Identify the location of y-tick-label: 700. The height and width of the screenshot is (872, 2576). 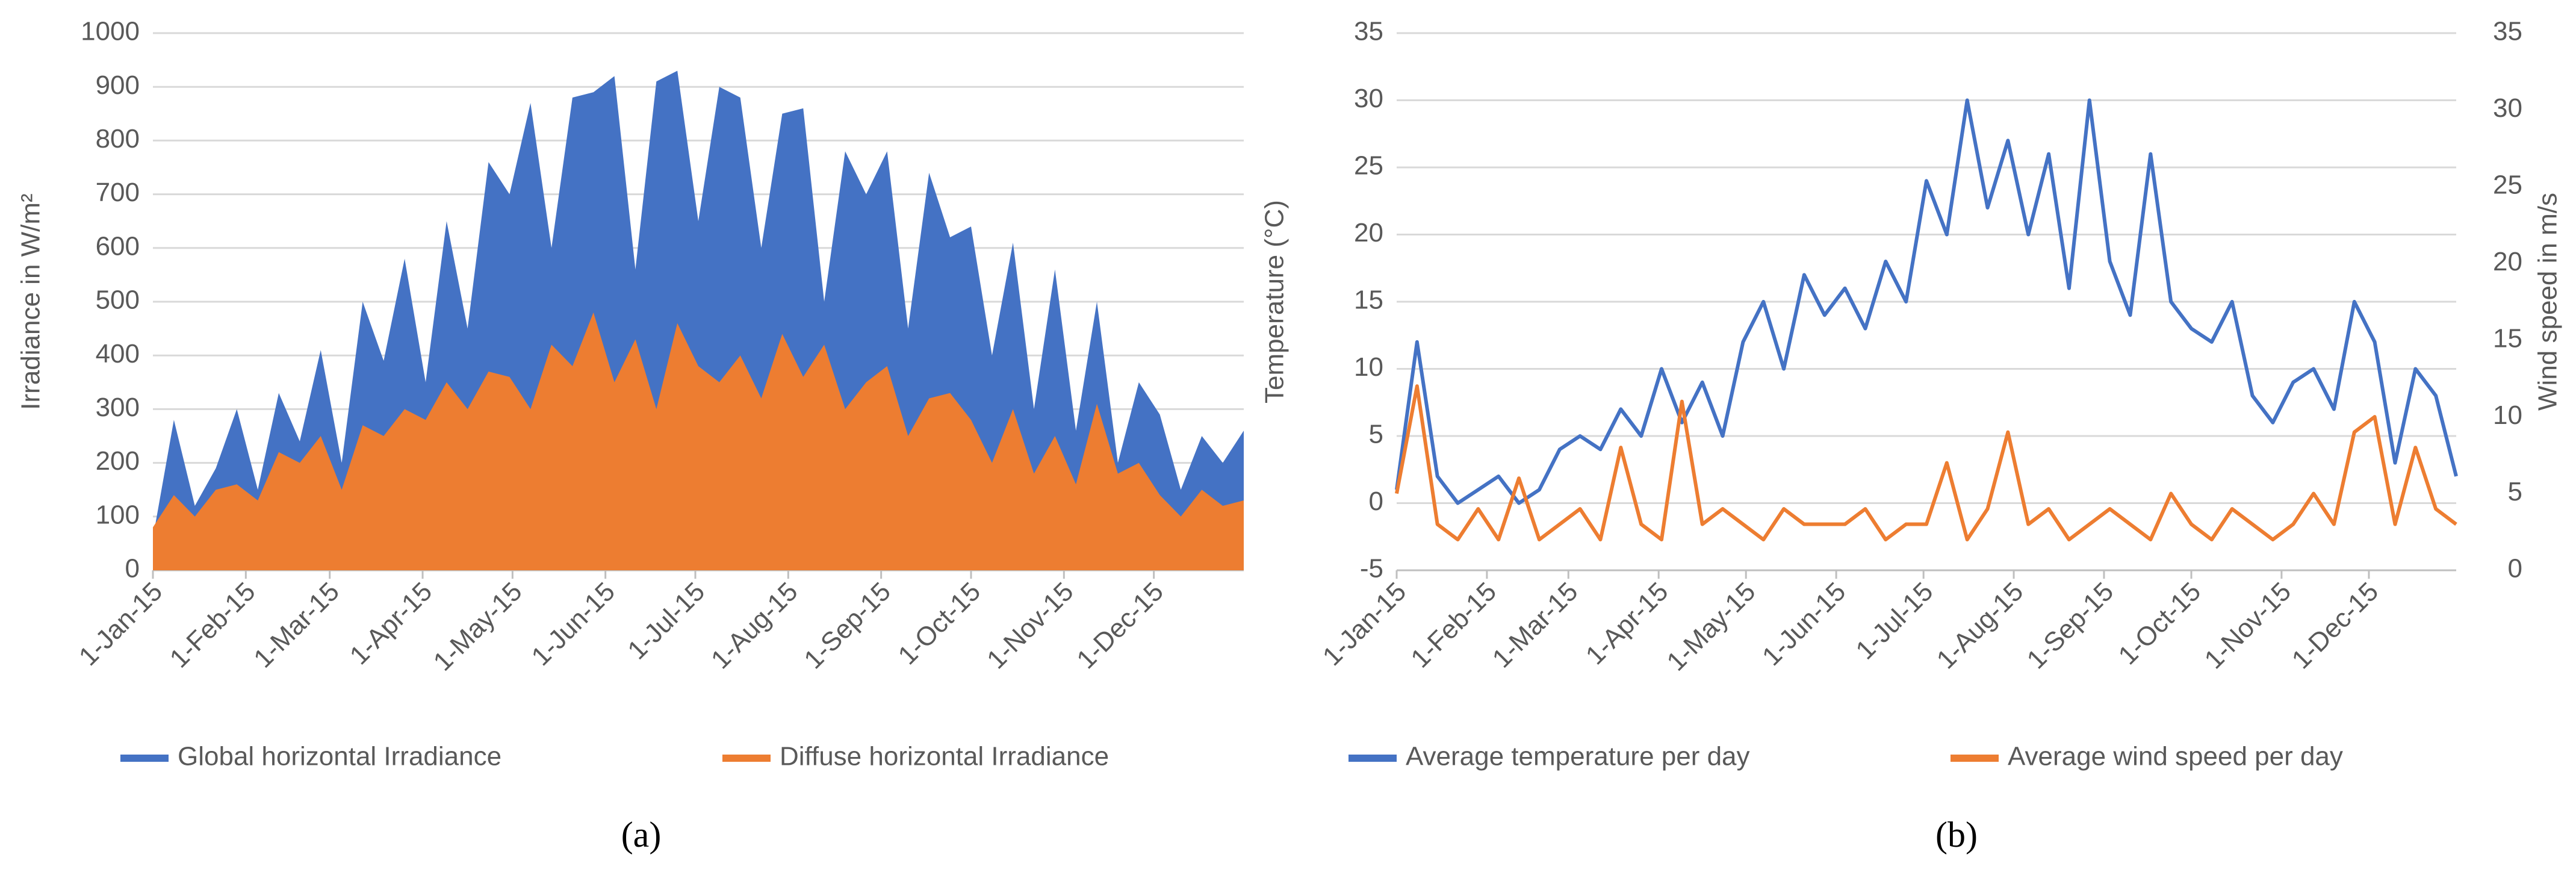
(118, 192).